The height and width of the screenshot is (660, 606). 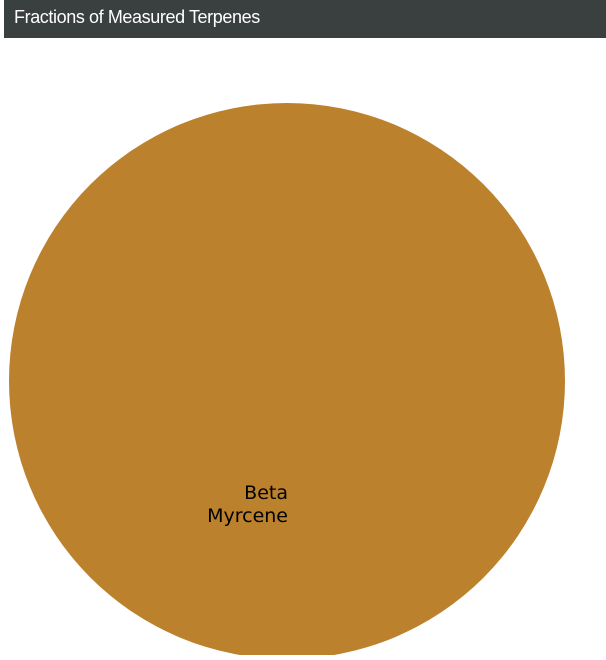 What do you see at coordinates (137, 17) in the screenshot?
I see `panel-title: Fractions of Measured Terpenes` at bounding box center [137, 17].